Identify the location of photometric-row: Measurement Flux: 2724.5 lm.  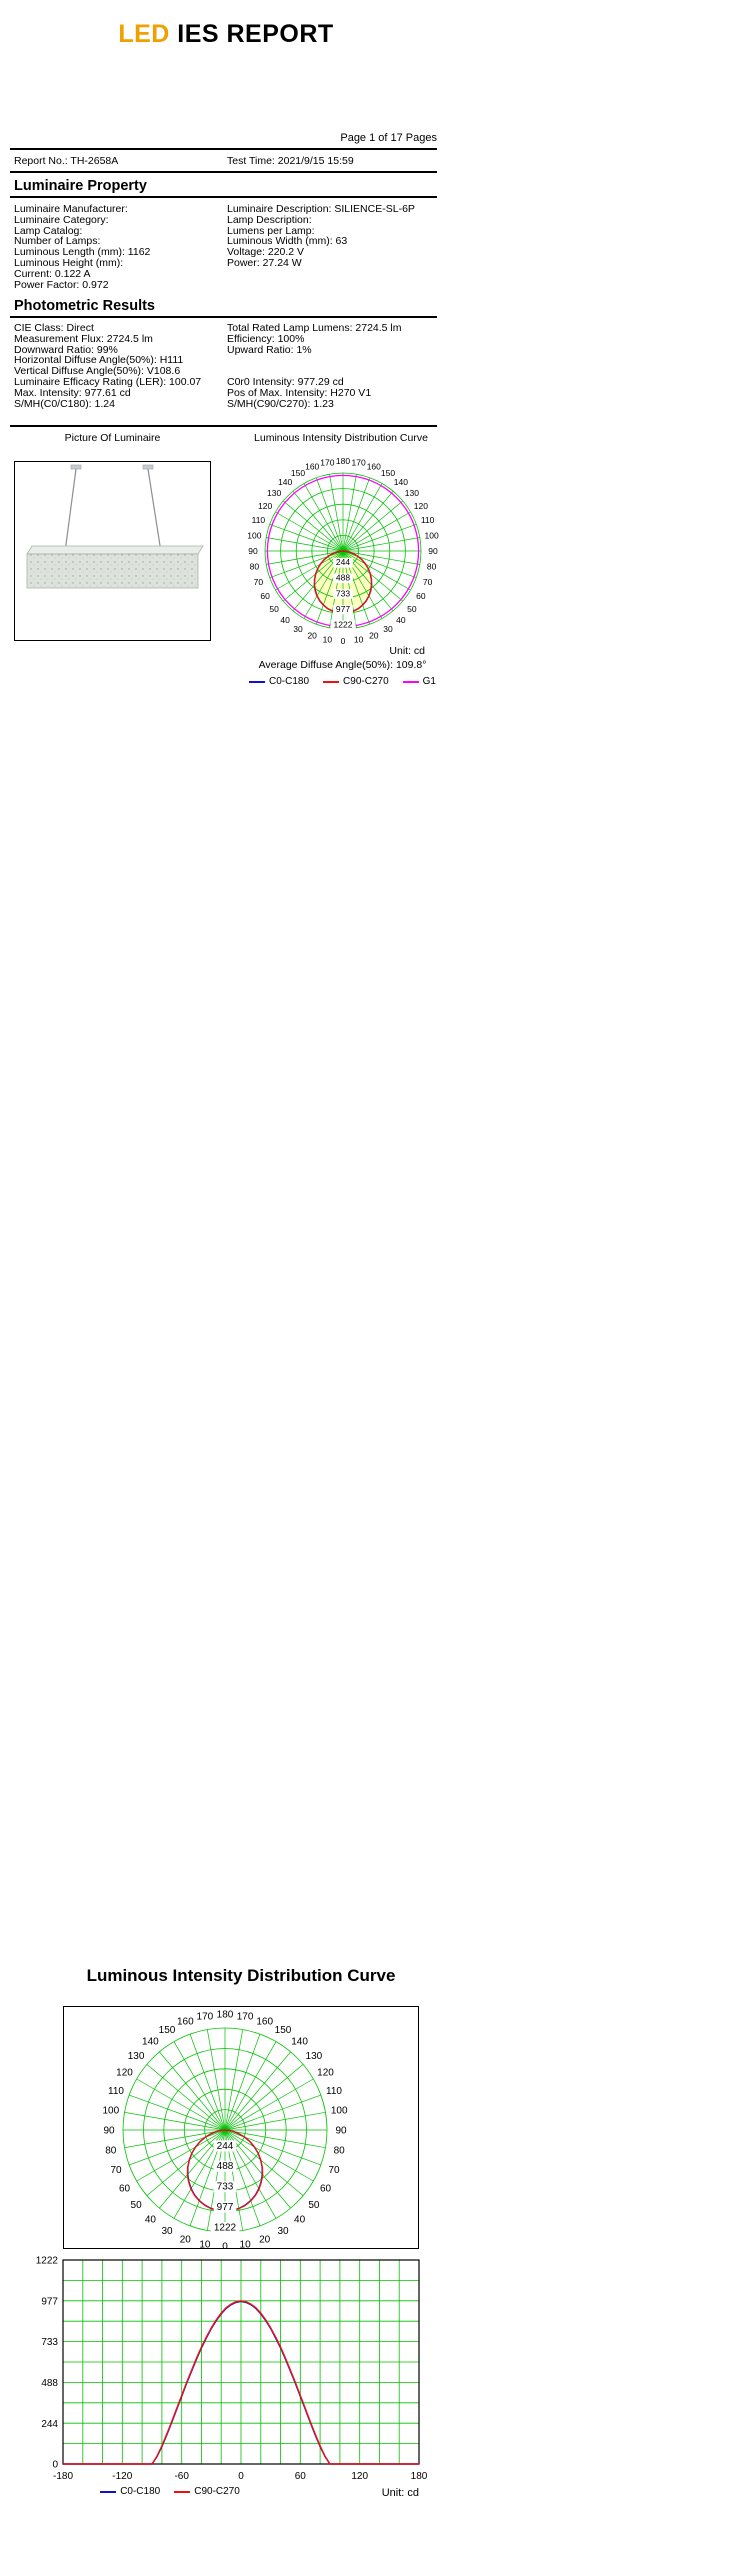
(83, 338).